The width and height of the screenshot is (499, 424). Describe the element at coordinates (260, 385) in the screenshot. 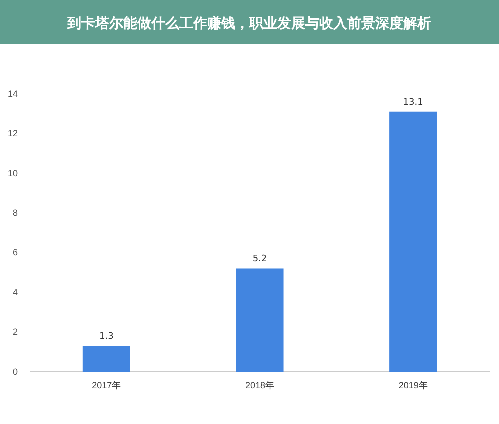

I see `x-tick-label: 2018年` at that location.